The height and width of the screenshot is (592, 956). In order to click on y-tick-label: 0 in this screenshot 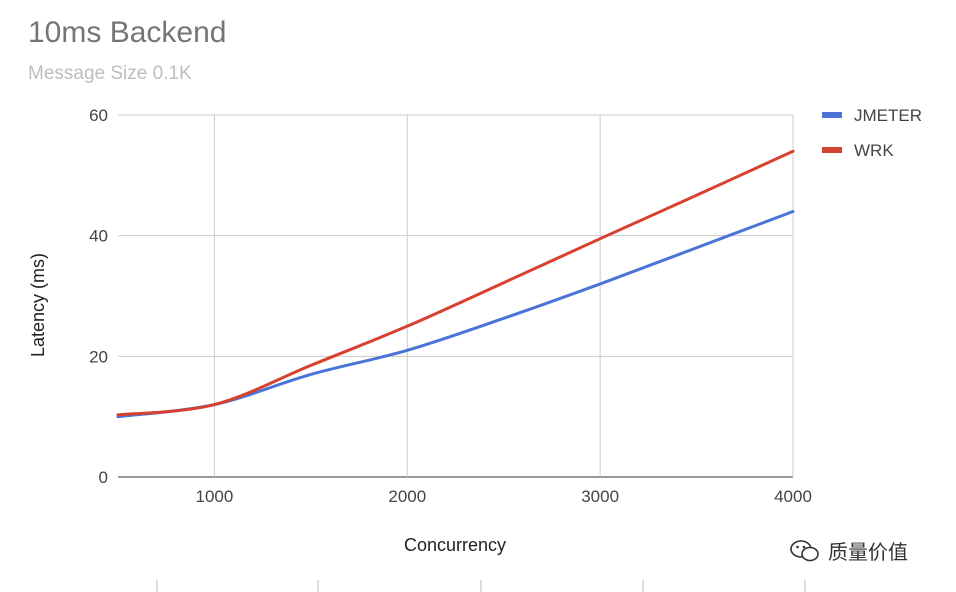, I will do `click(103, 477)`.